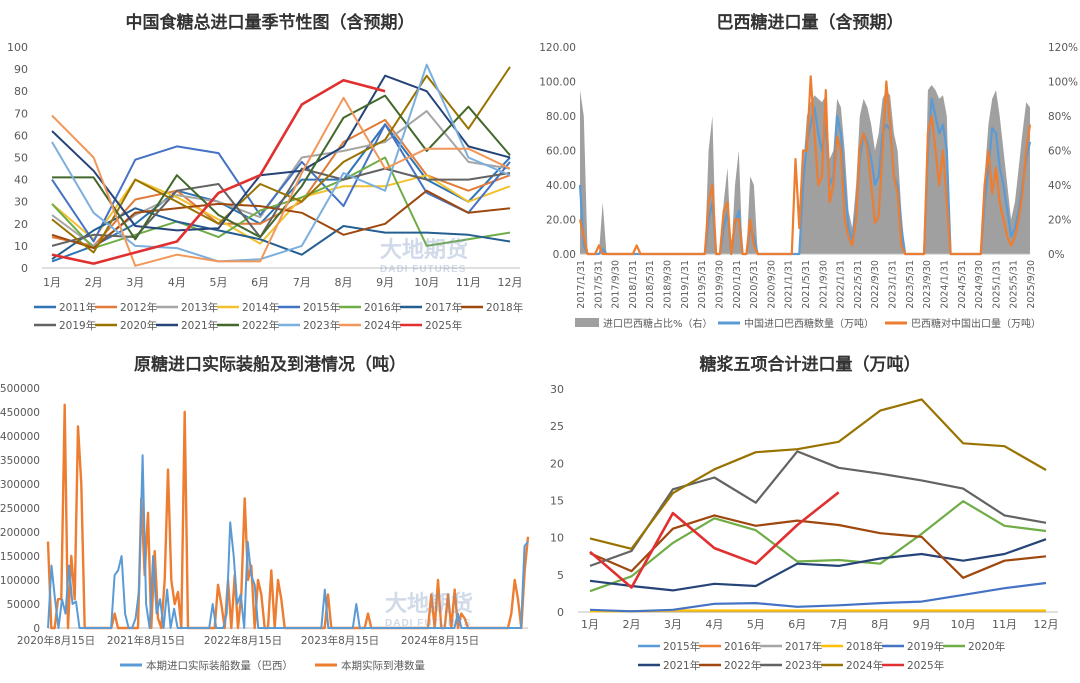 The height and width of the screenshot is (683, 1080). Describe the element at coordinates (1059, 186) in the screenshot. I see `y2-tick-label: 40%` at that location.